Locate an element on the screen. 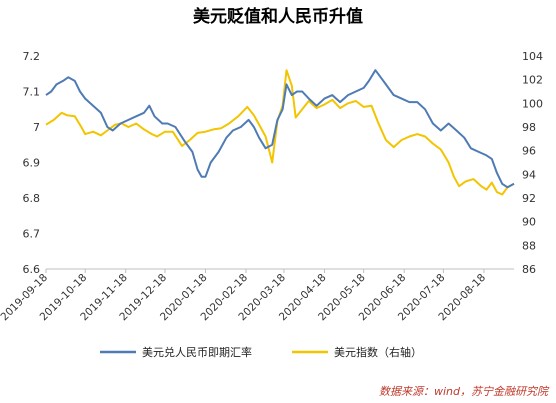 This screenshot has height=403, width=556. right-tick-label: 88 is located at coordinates (529, 245).